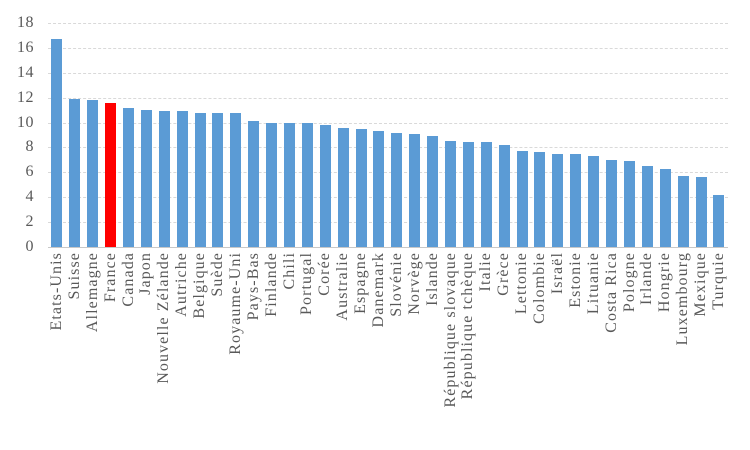  I want to click on bar-chili, so click(290, 184).